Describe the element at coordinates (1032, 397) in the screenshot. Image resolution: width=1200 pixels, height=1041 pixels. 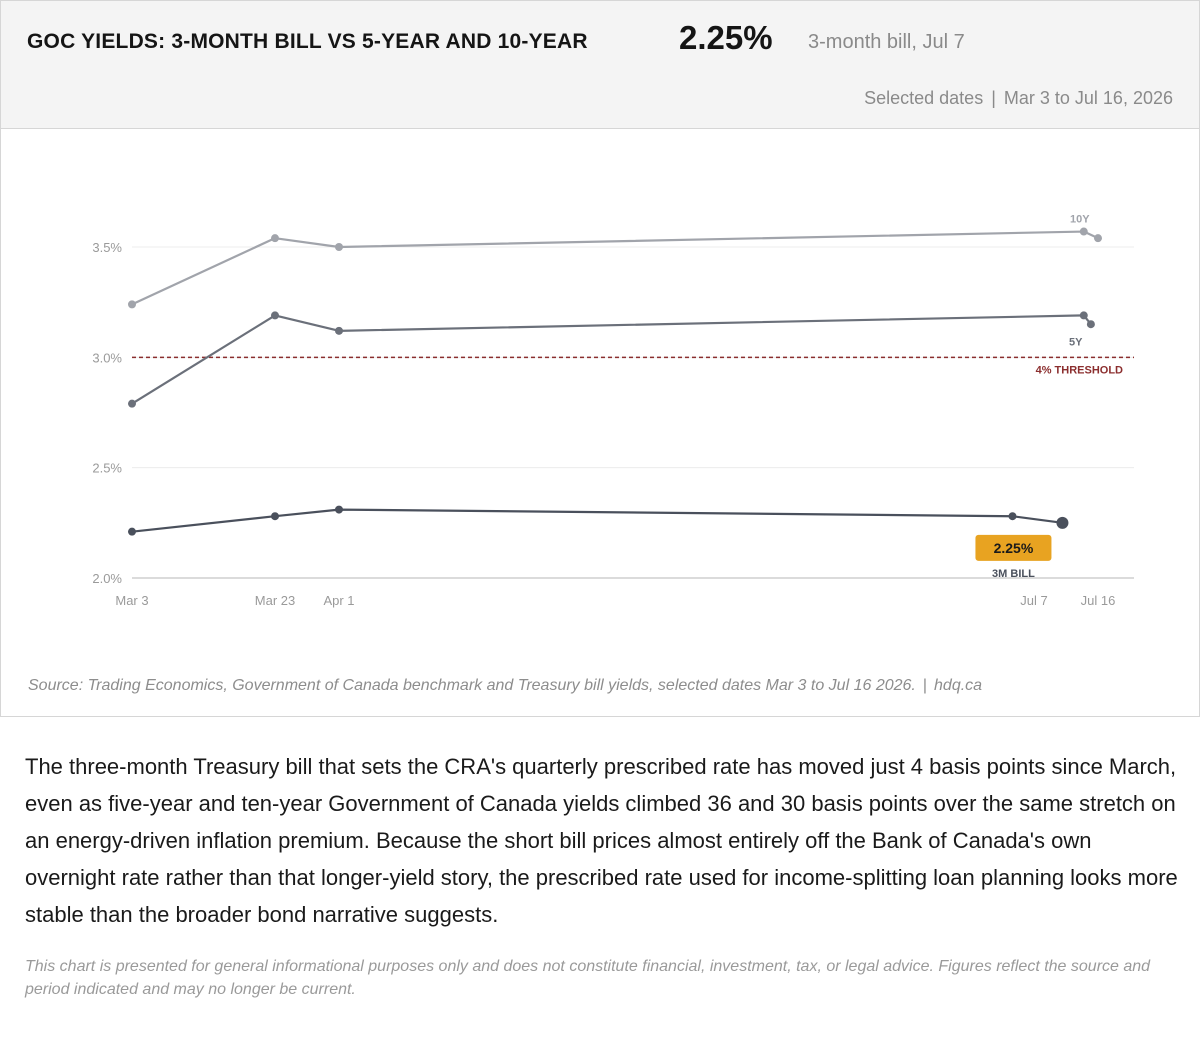
I see `label-layer: 10Y 5Y 3M BILL 2.25%` at that location.